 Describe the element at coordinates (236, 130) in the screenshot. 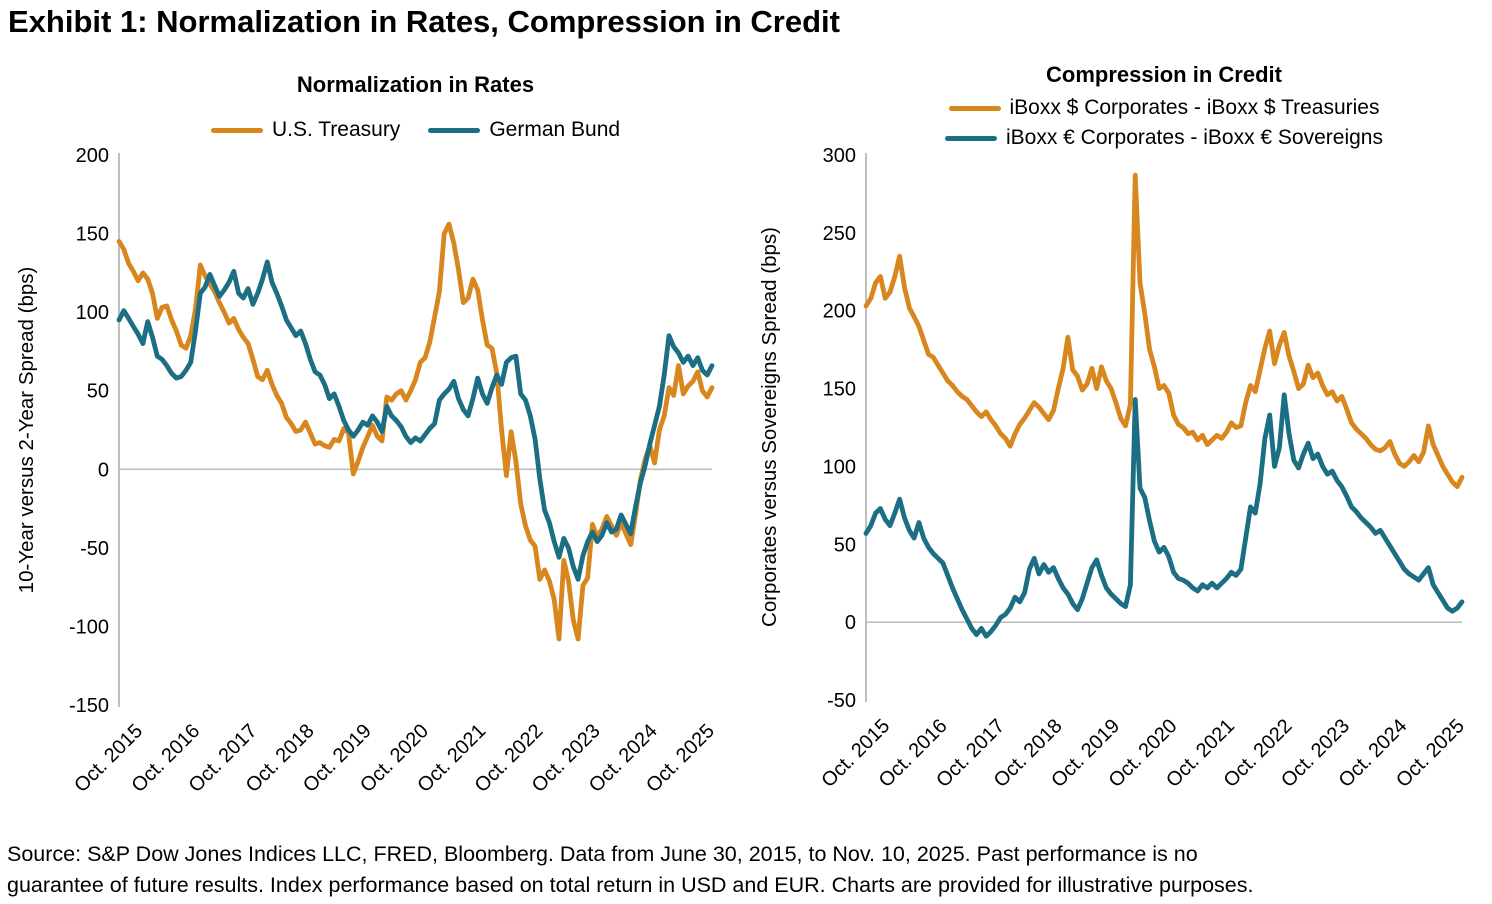

I see `us-treasury-line-swatch-icon` at that location.